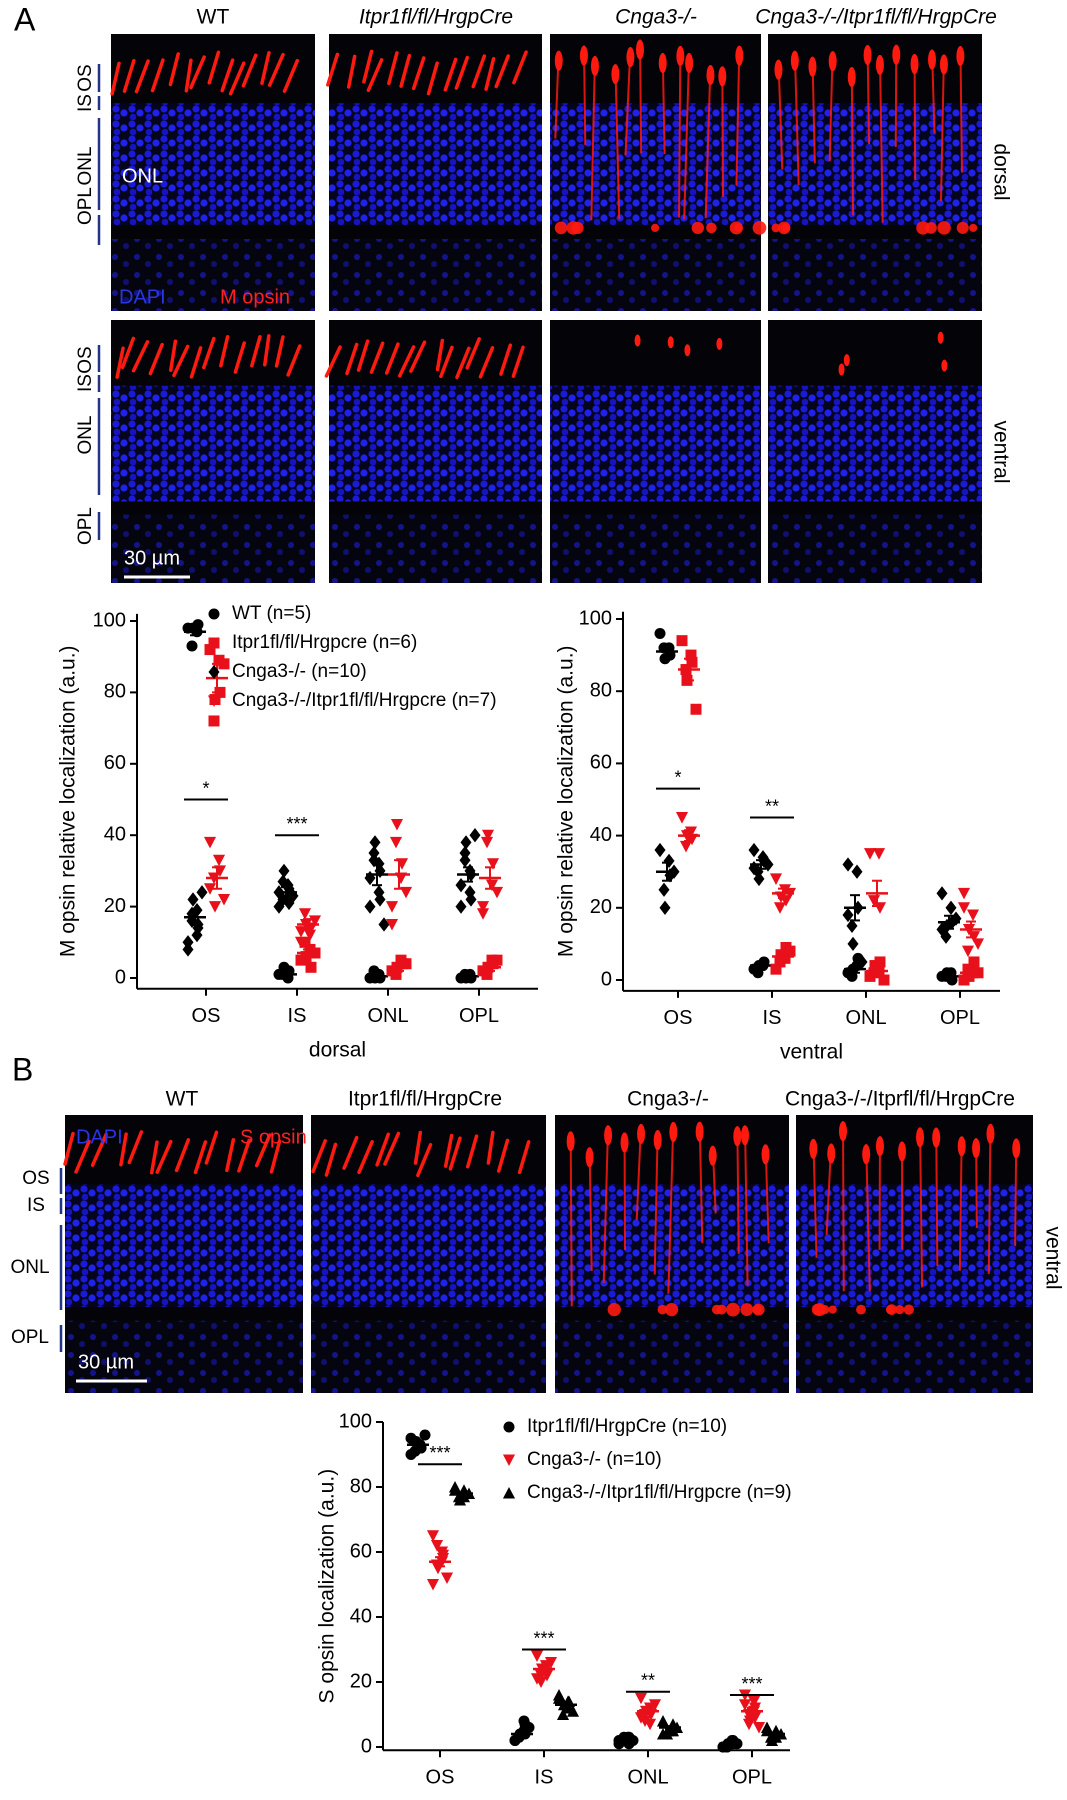  I want to click on scale-label: 30 µm, so click(152, 558).